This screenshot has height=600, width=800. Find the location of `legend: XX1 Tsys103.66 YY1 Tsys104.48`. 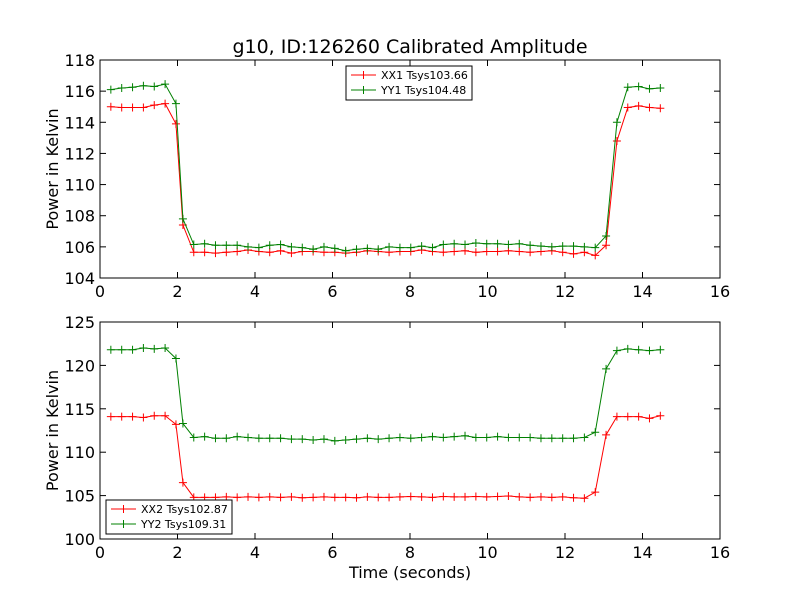

legend: XX1 Tsys103.66 YY1 Tsys104.48 is located at coordinates (409, 83).